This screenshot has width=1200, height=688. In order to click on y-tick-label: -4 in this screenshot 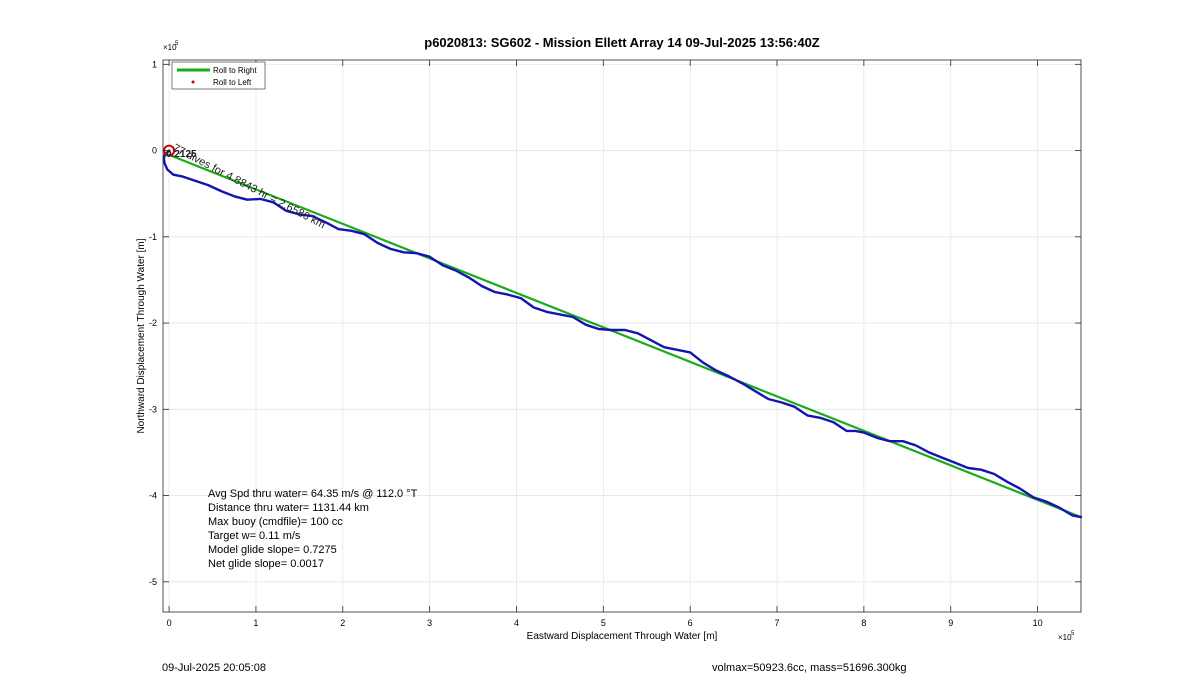, I will do `click(153, 496)`.